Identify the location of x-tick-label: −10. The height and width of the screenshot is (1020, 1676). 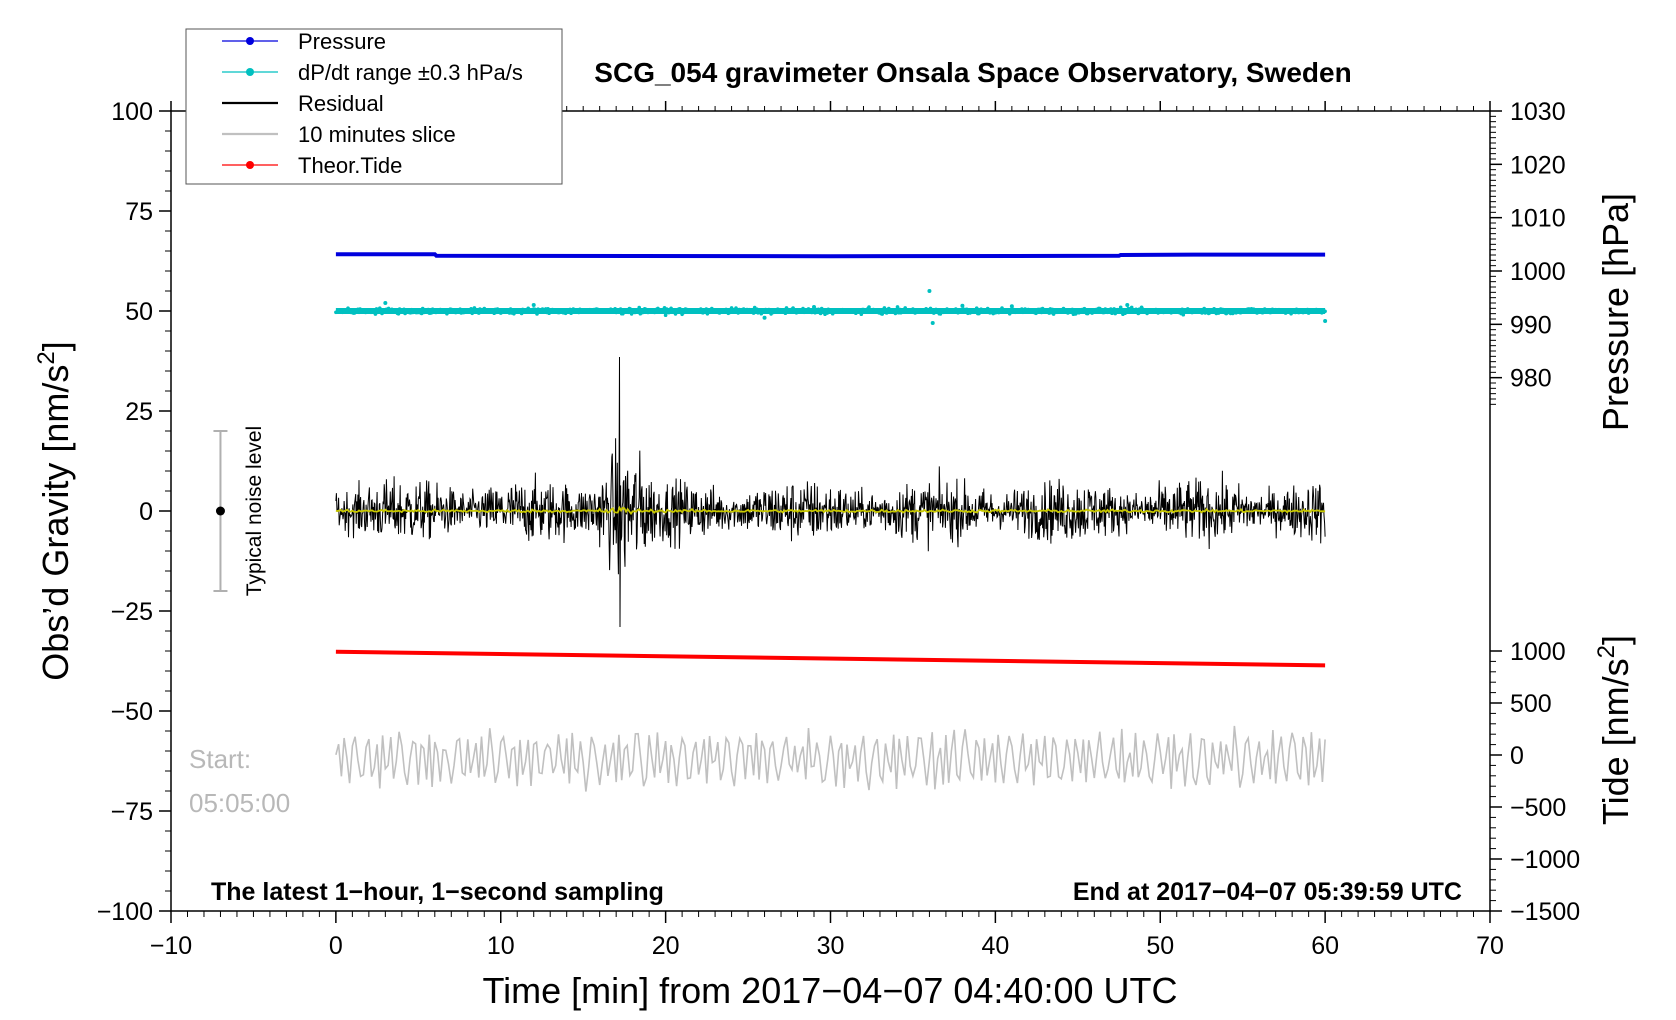
(171, 946).